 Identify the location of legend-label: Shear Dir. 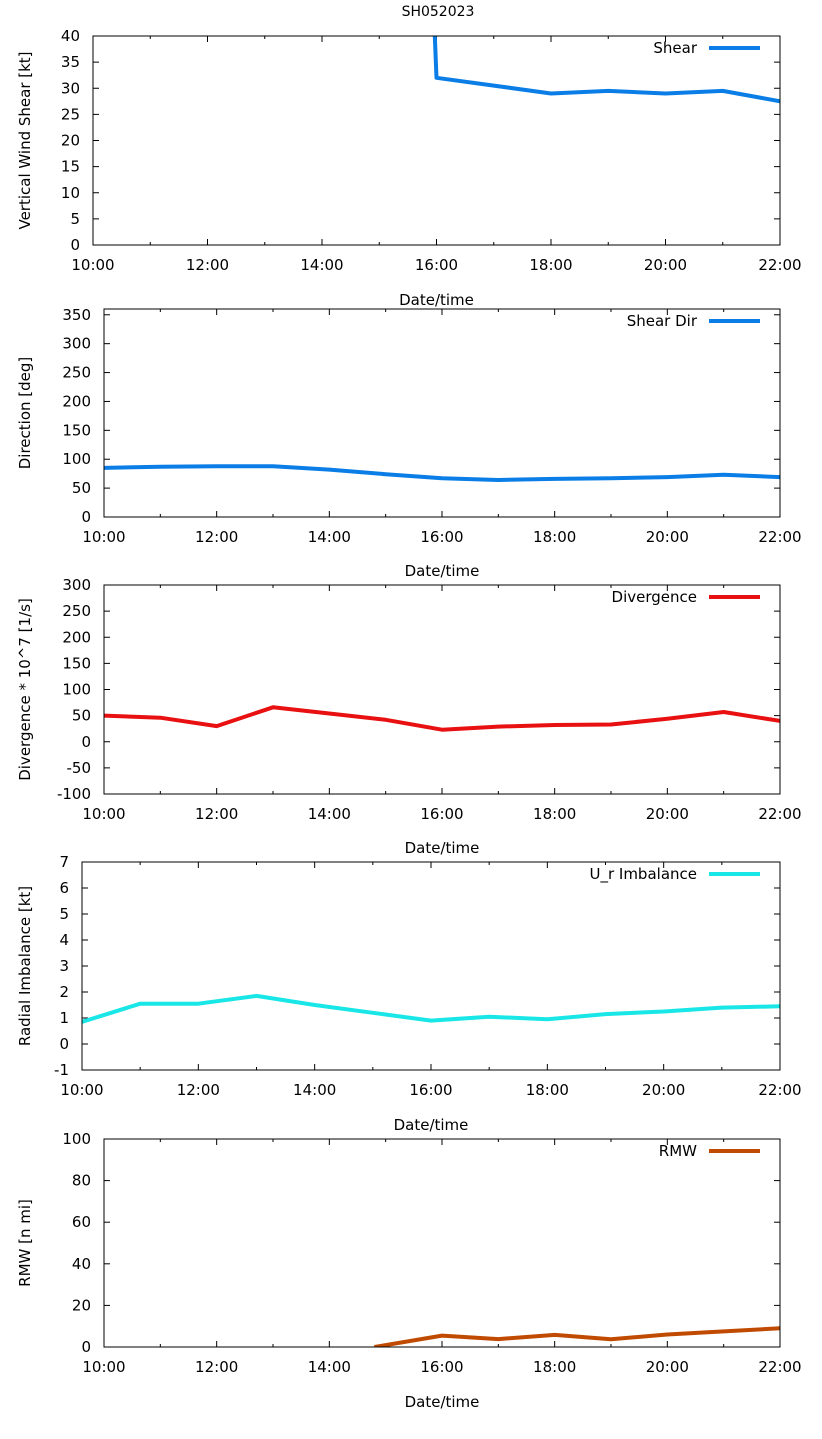
(662, 321).